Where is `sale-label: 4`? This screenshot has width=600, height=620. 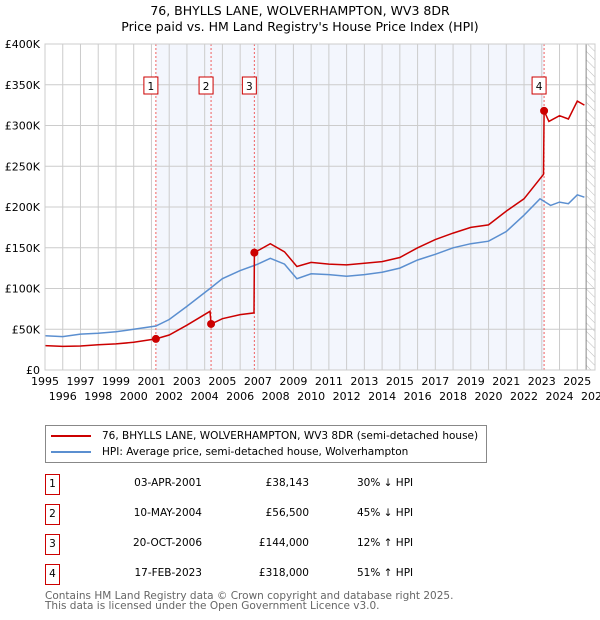 sale-label: 4 is located at coordinates (539, 87).